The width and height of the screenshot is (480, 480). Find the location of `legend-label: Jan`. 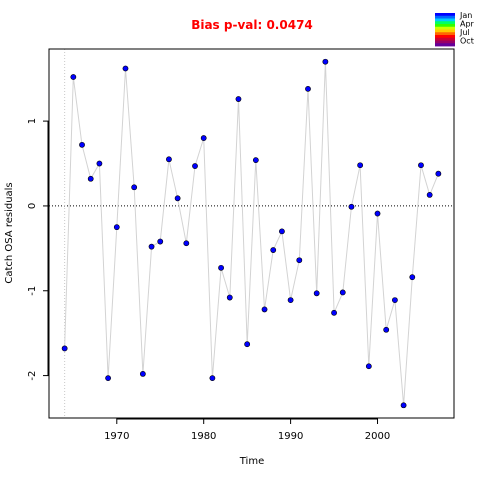

legend-label: Jan is located at coordinates (465, 15).